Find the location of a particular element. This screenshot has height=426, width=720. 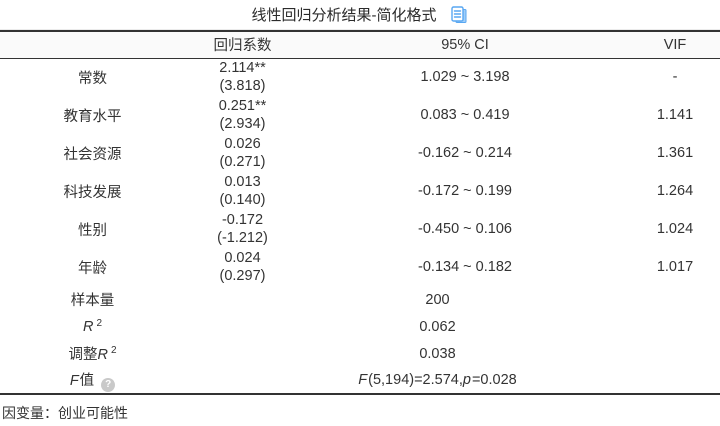

table-row: 科技发展 0.013 (0.140) -0.172 ~ 0.199 1.264 is located at coordinates (360, 191).